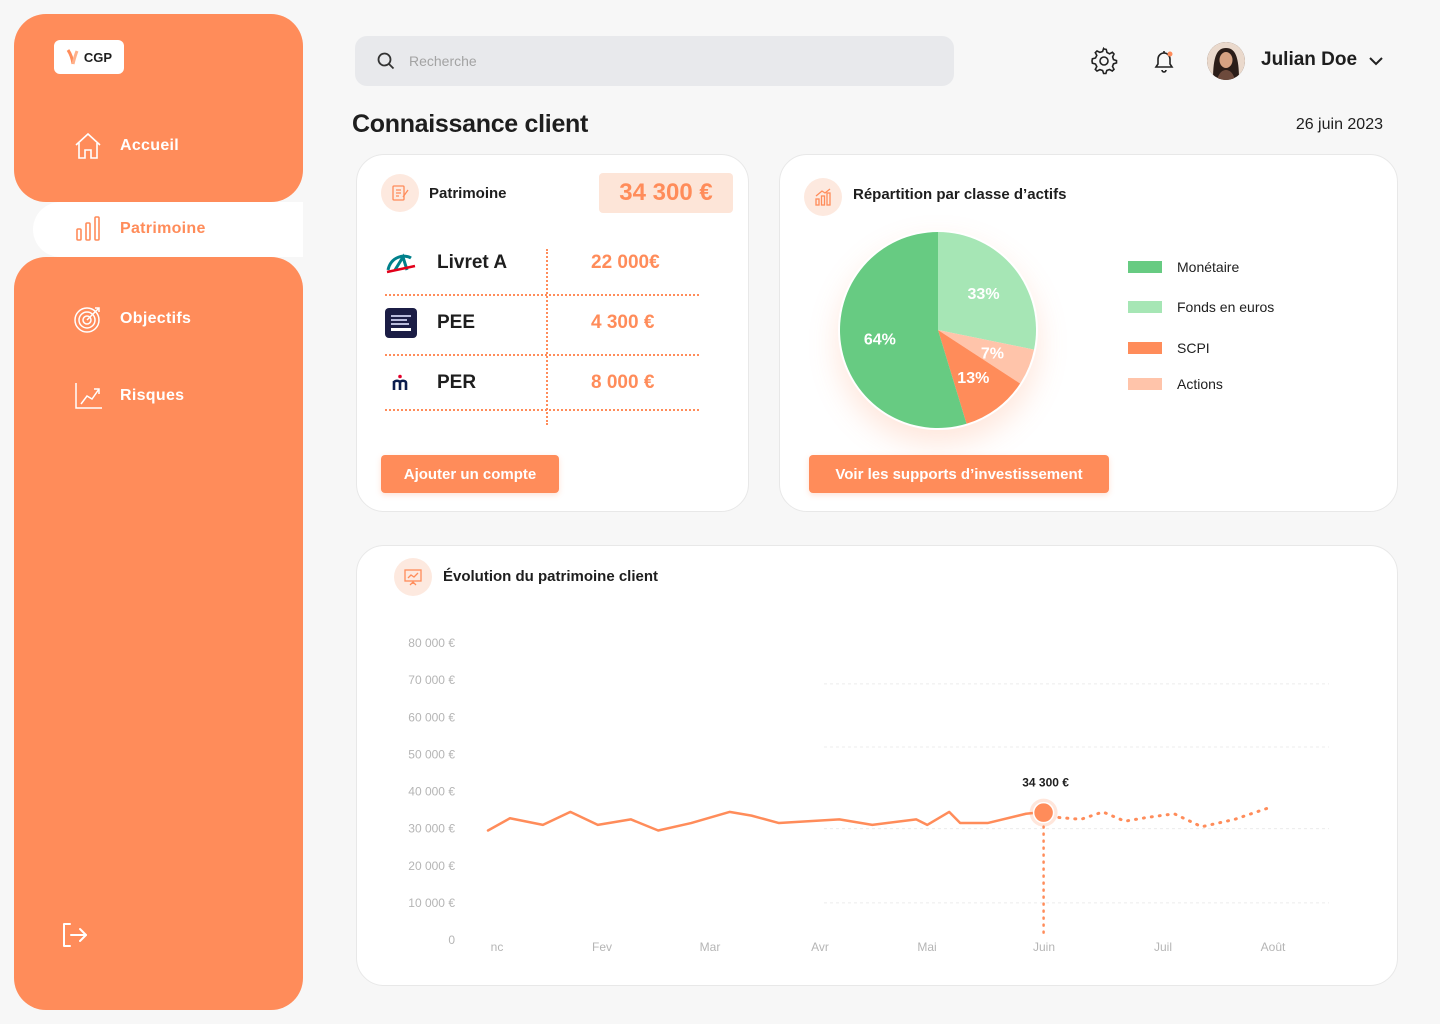  I want to click on y-tick-label: 80 000 €, so click(431, 643).